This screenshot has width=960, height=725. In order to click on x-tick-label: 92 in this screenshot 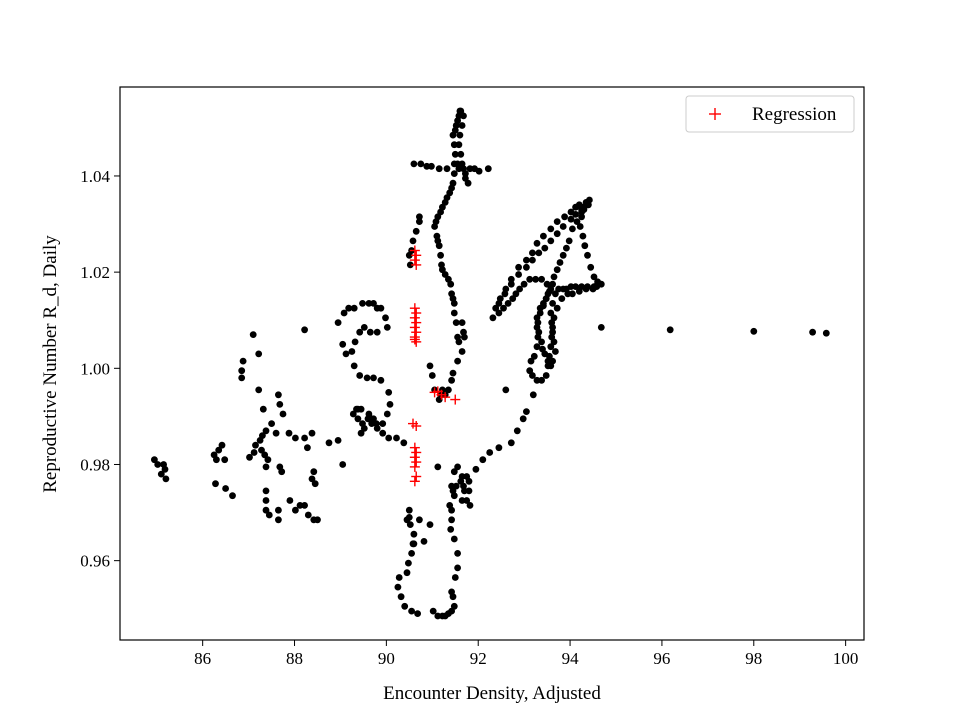, I will do `click(478, 658)`.